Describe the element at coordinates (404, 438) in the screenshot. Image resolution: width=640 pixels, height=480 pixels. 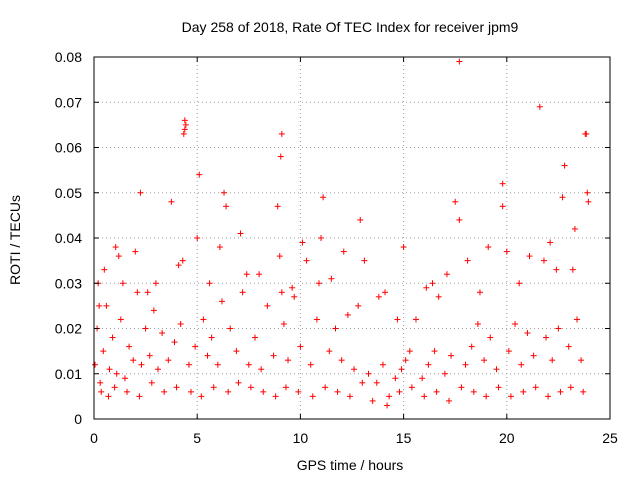
I see `x-tick-label: 15` at that location.